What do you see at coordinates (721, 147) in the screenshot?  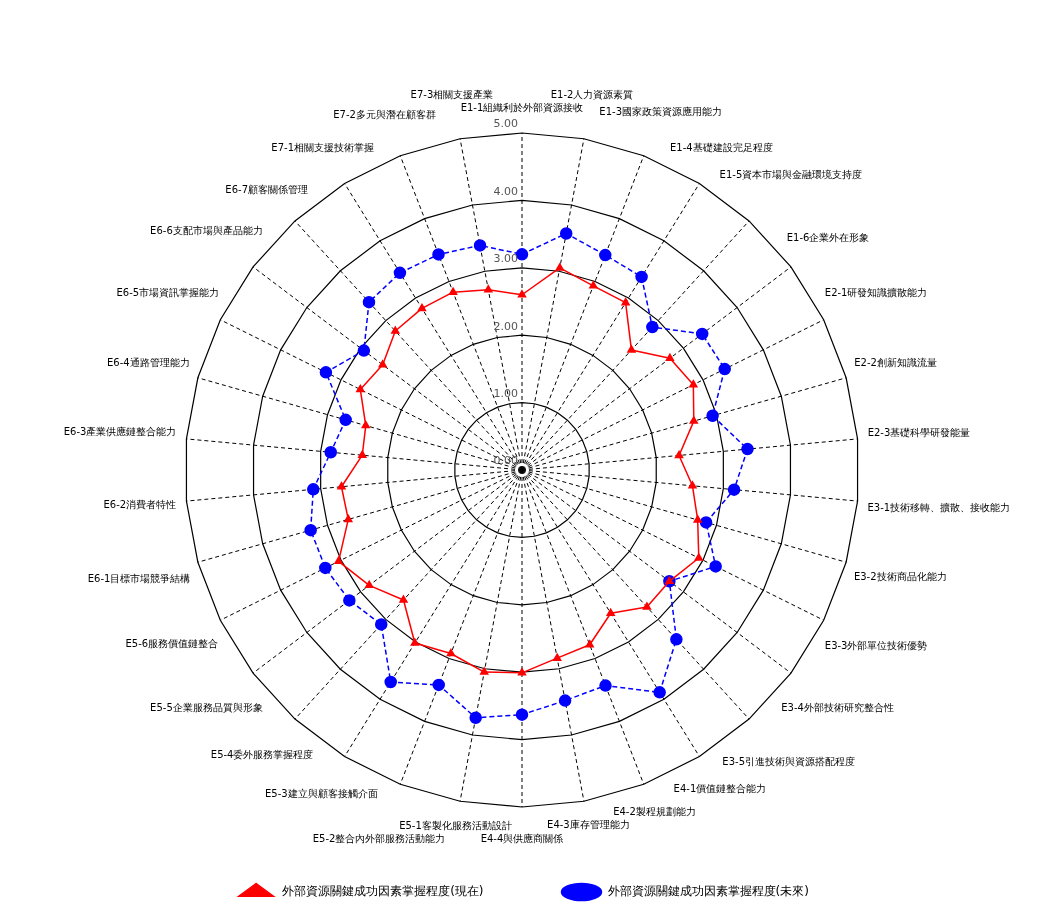 I see `spoke-label: E1-4基礎建設完足程度` at bounding box center [721, 147].